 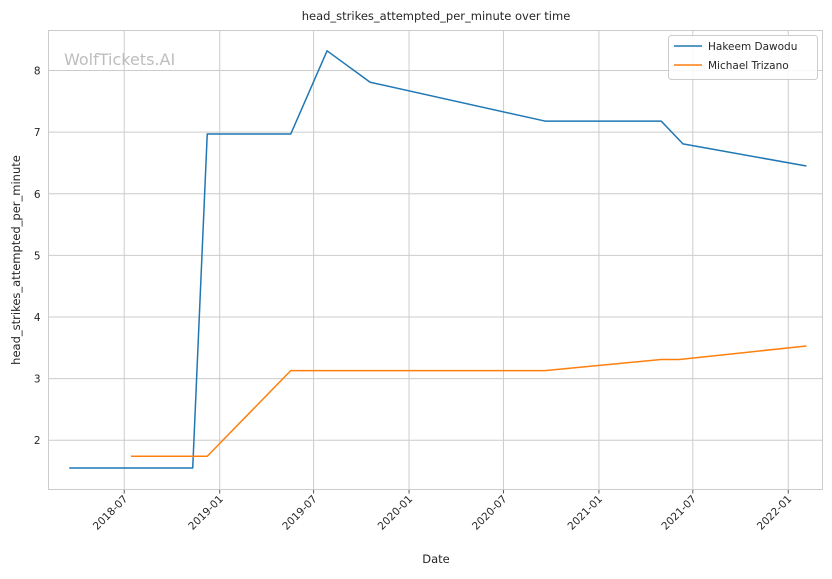 What do you see at coordinates (436, 559) in the screenshot?
I see `x-axis-label: Date` at bounding box center [436, 559].